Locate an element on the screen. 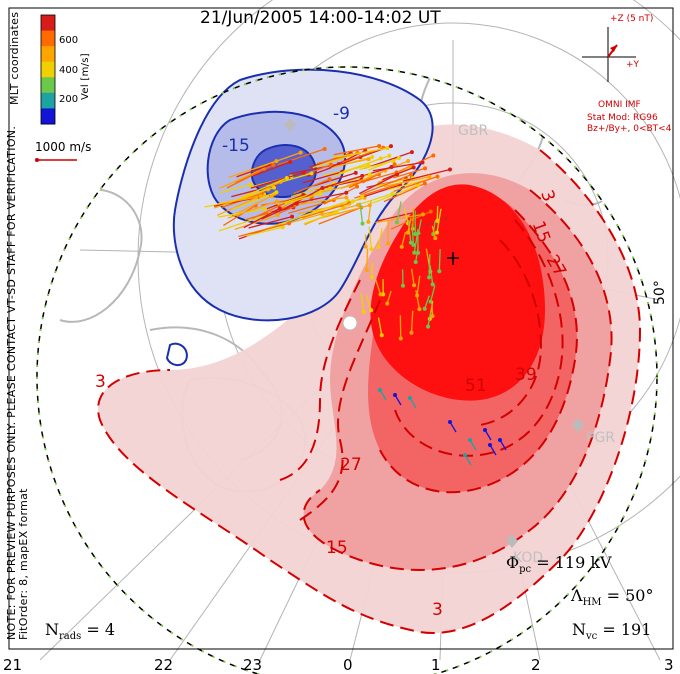  hmb-latitude: ΛHM = 50° is located at coordinates (612, 597).